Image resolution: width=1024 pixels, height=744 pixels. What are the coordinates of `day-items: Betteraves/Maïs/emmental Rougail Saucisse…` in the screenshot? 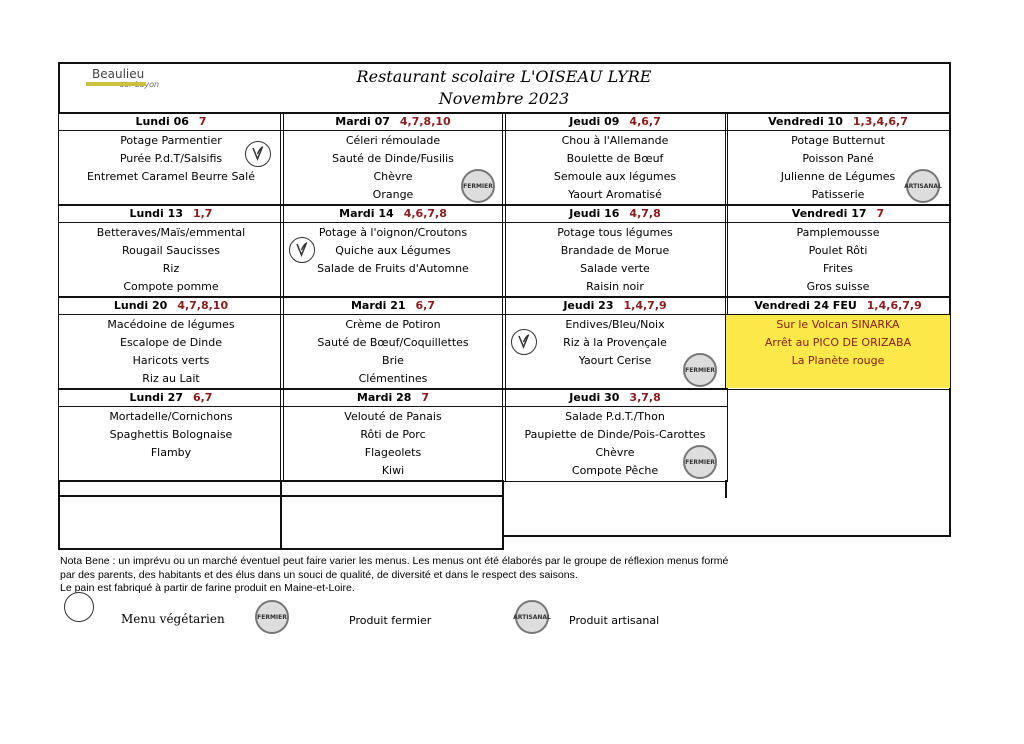 It's located at (171, 259).